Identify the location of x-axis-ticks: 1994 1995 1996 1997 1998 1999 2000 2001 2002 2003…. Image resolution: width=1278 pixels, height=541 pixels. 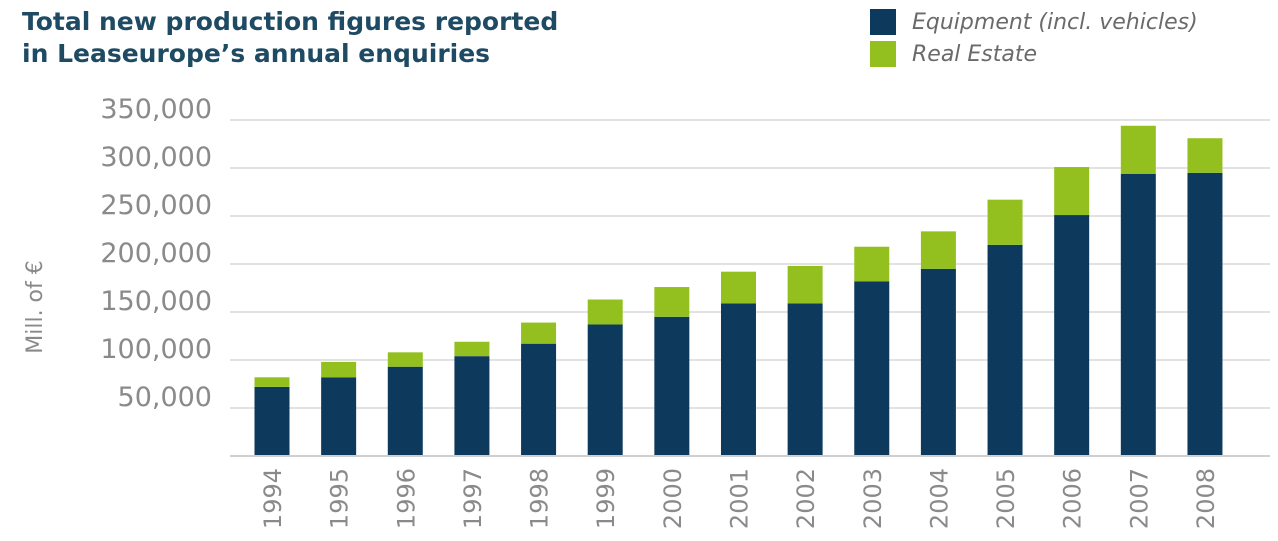
(739, 498).